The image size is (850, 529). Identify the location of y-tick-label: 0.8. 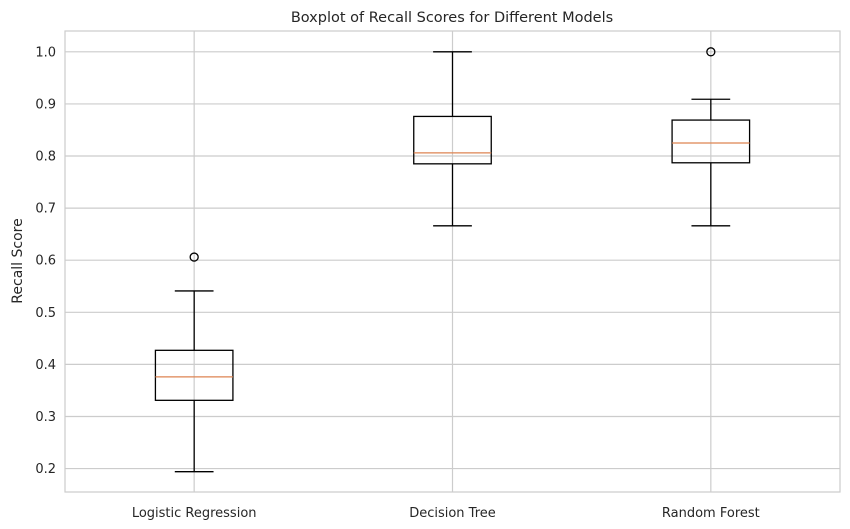
(45, 157).